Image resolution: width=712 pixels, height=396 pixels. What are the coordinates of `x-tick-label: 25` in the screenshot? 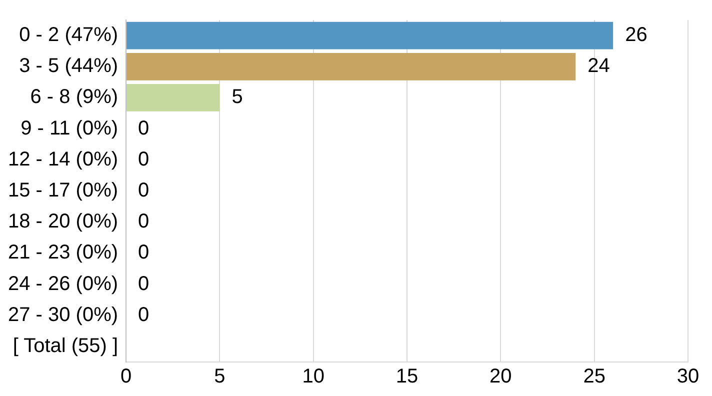 It's located at (594, 377).